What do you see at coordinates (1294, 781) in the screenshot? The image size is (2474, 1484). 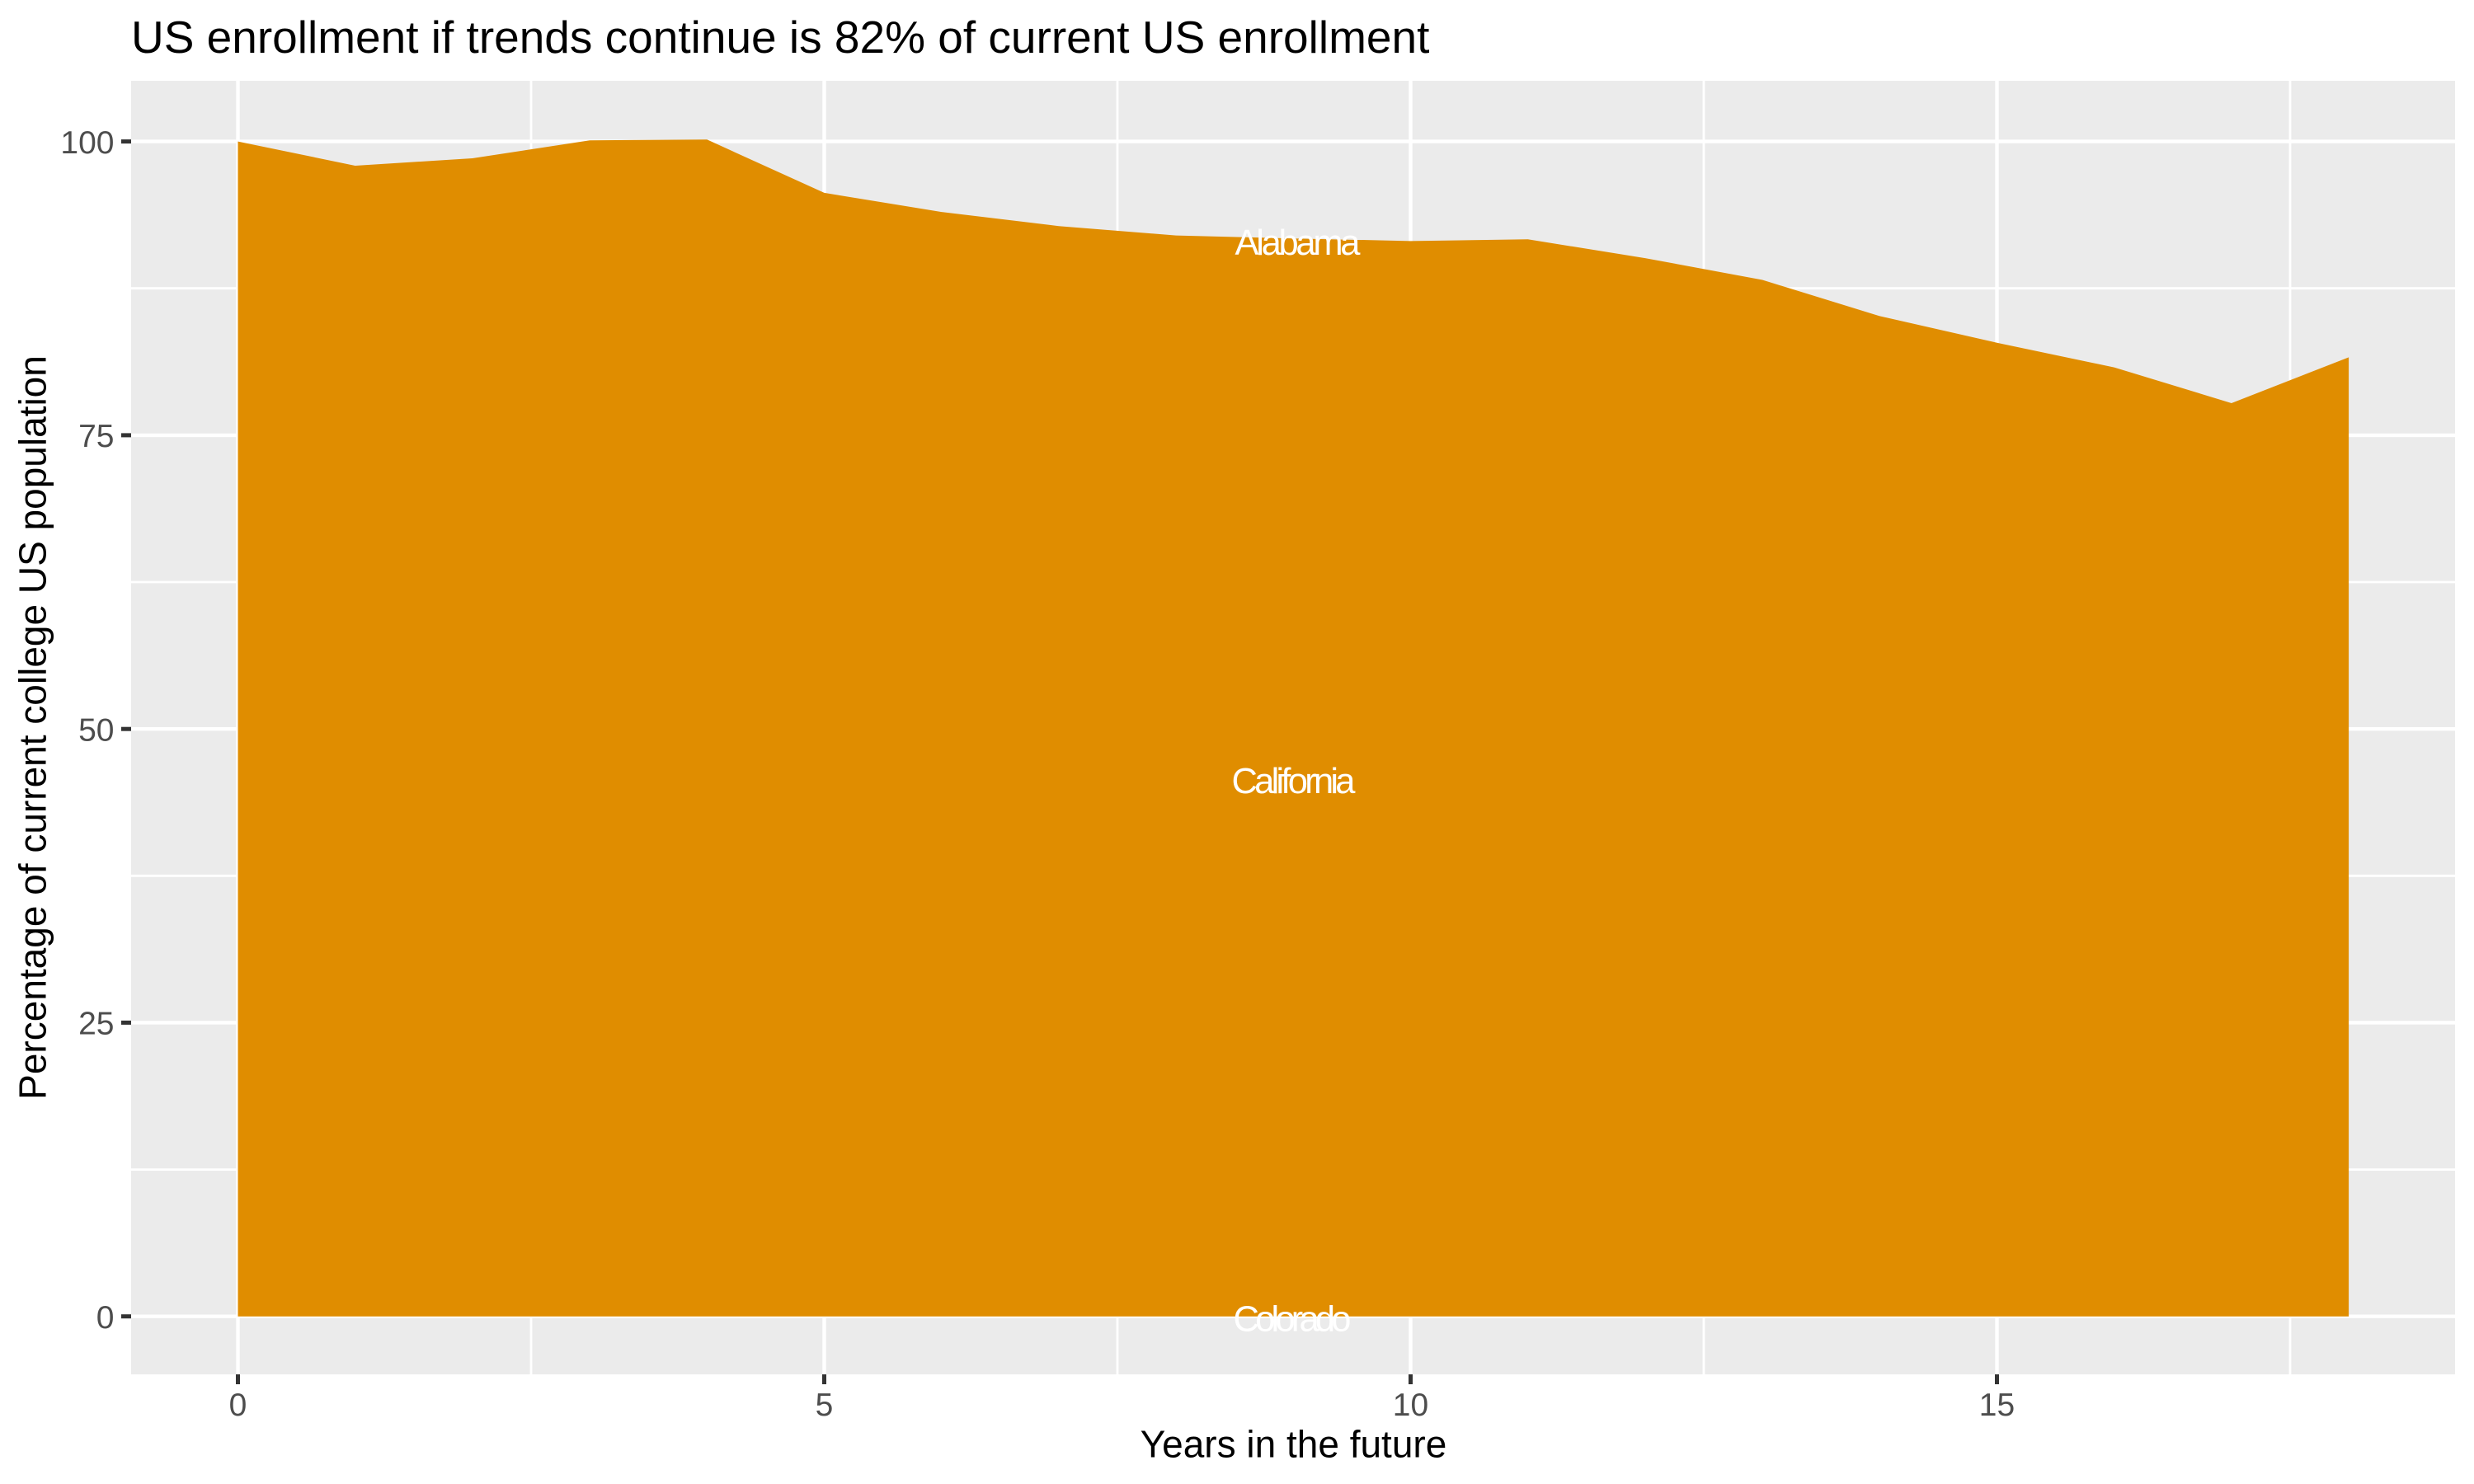 I see `svg-text: California` at bounding box center [1294, 781].